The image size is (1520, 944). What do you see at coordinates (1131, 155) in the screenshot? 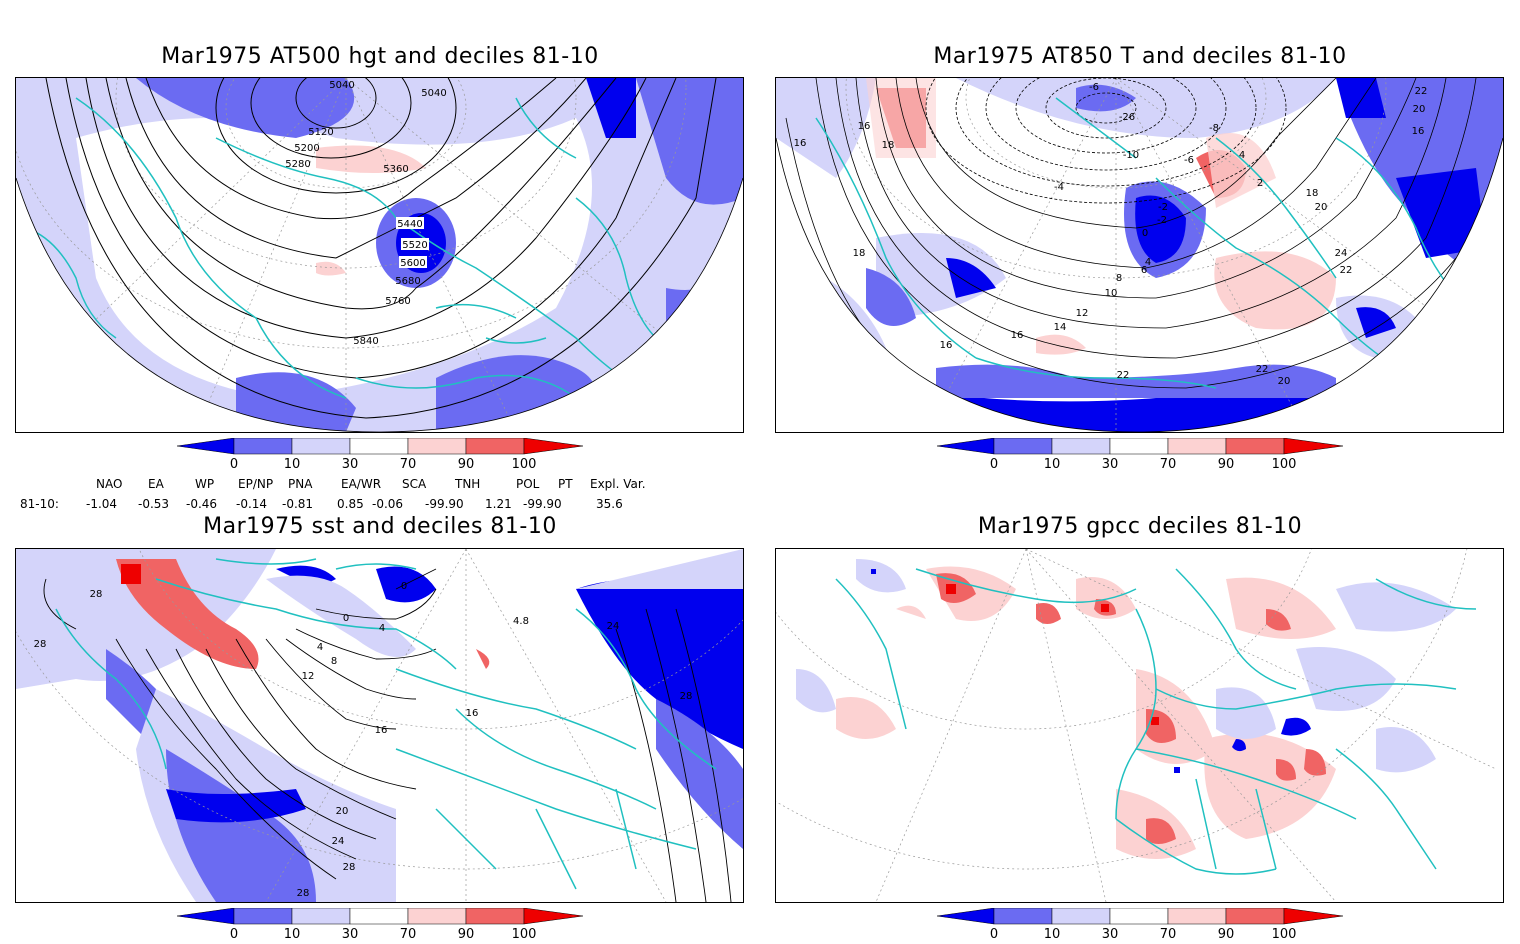
I see `contour-label: -10` at bounding box center [1131, 155].